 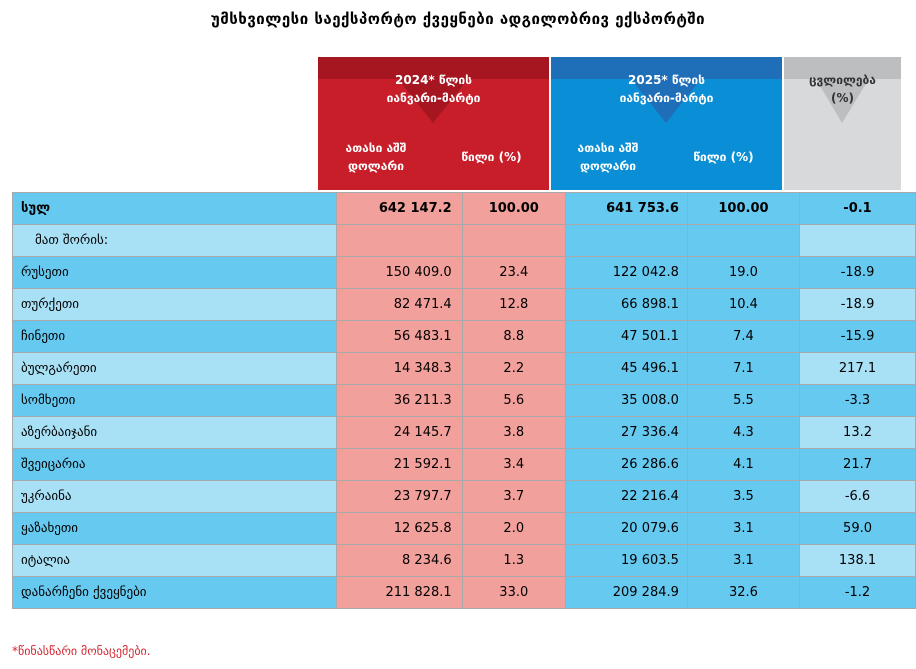 I want to click on total-row: სულ 642 147.2 100.00 641 753.6 100.00 -0.1, so click(x=464, y=208).